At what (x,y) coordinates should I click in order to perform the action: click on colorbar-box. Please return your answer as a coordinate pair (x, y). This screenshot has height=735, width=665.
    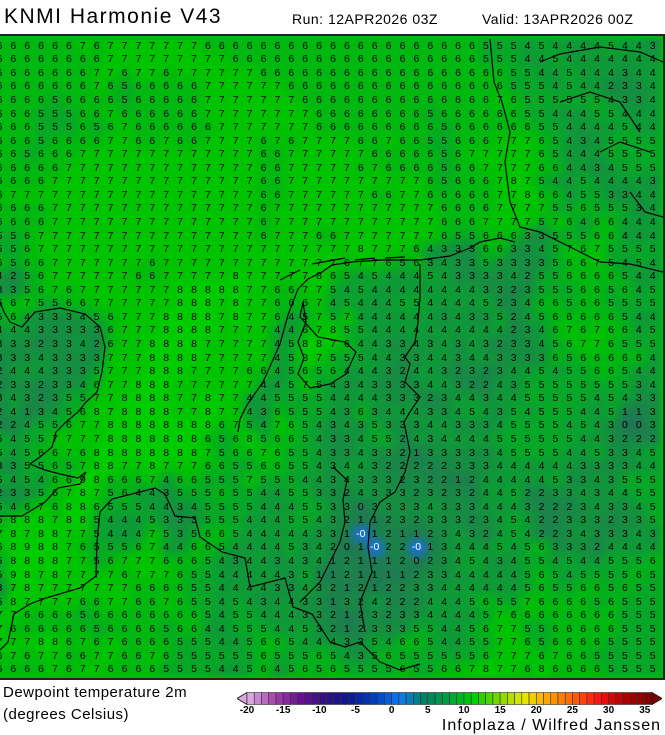
    Looking at the image, I should click on (257, 698).